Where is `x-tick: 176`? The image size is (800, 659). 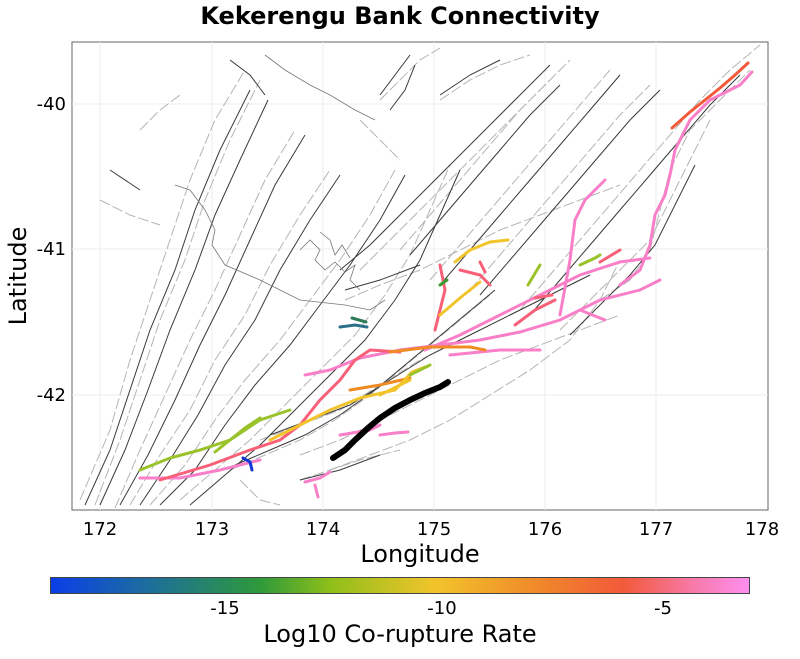
x-tick: 176 is located at coordinates (545, 529).